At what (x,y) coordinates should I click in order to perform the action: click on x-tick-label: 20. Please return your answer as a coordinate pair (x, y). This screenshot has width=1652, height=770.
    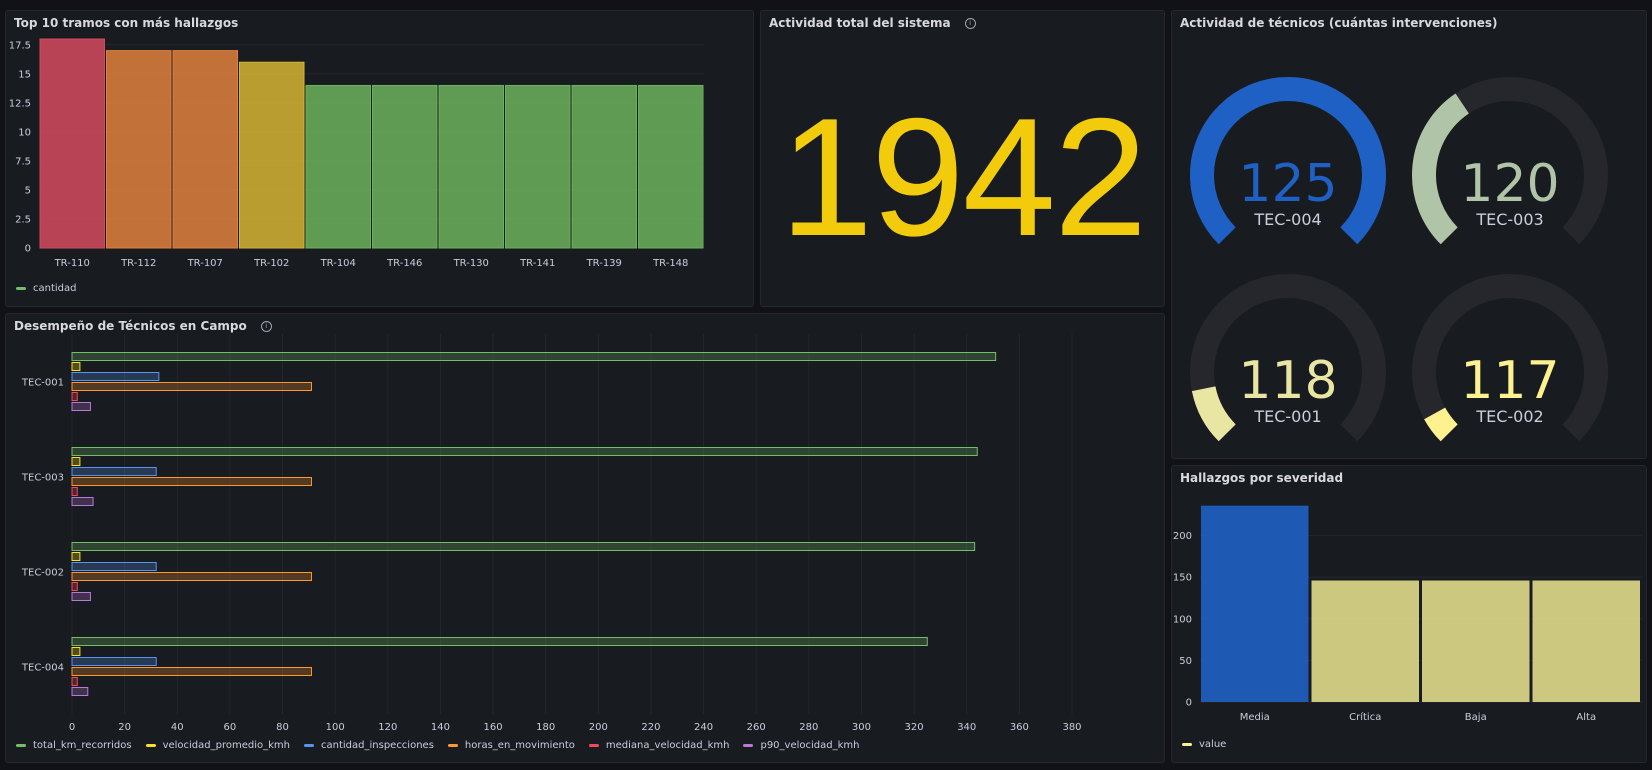
    Looking at the image, I should click on (124, 727).